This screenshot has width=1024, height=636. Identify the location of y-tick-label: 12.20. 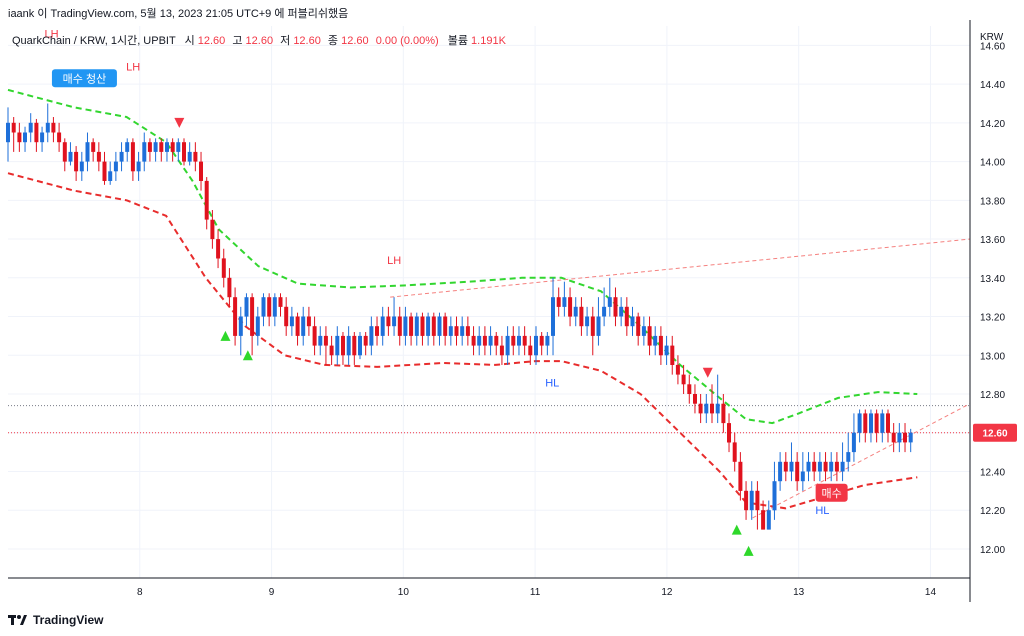
(992, 511).